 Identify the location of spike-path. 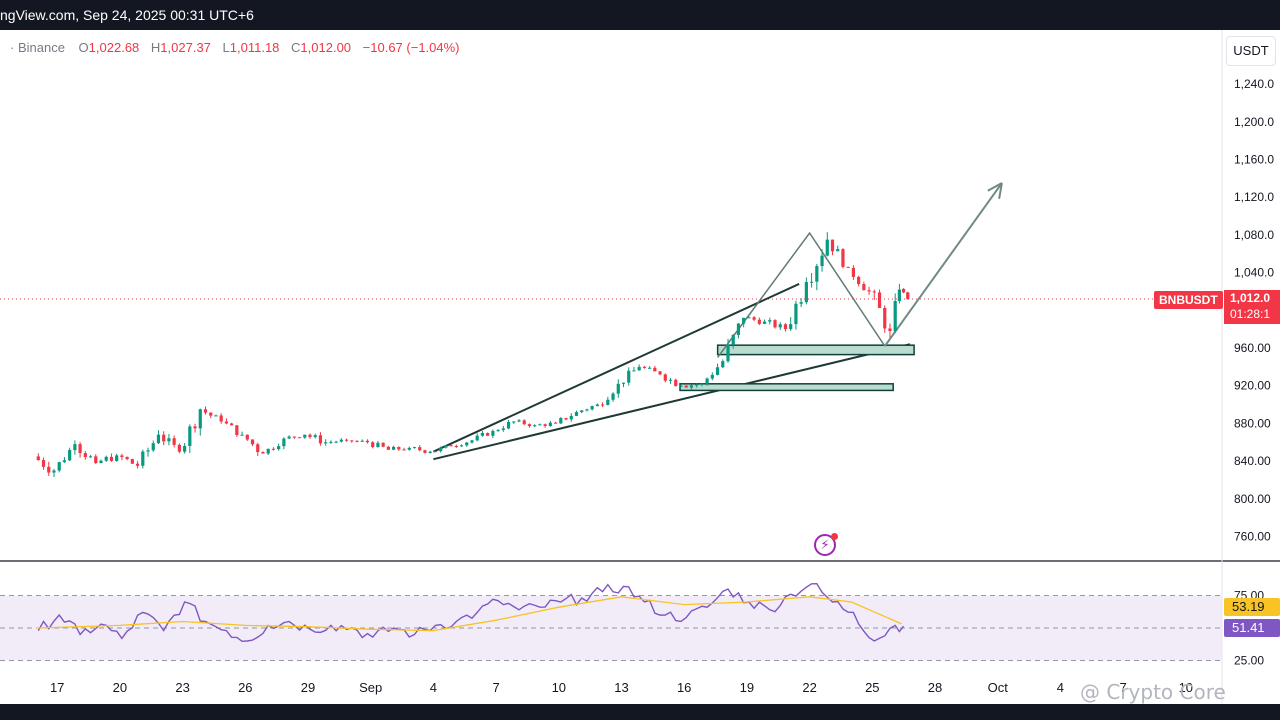
(801, 294).